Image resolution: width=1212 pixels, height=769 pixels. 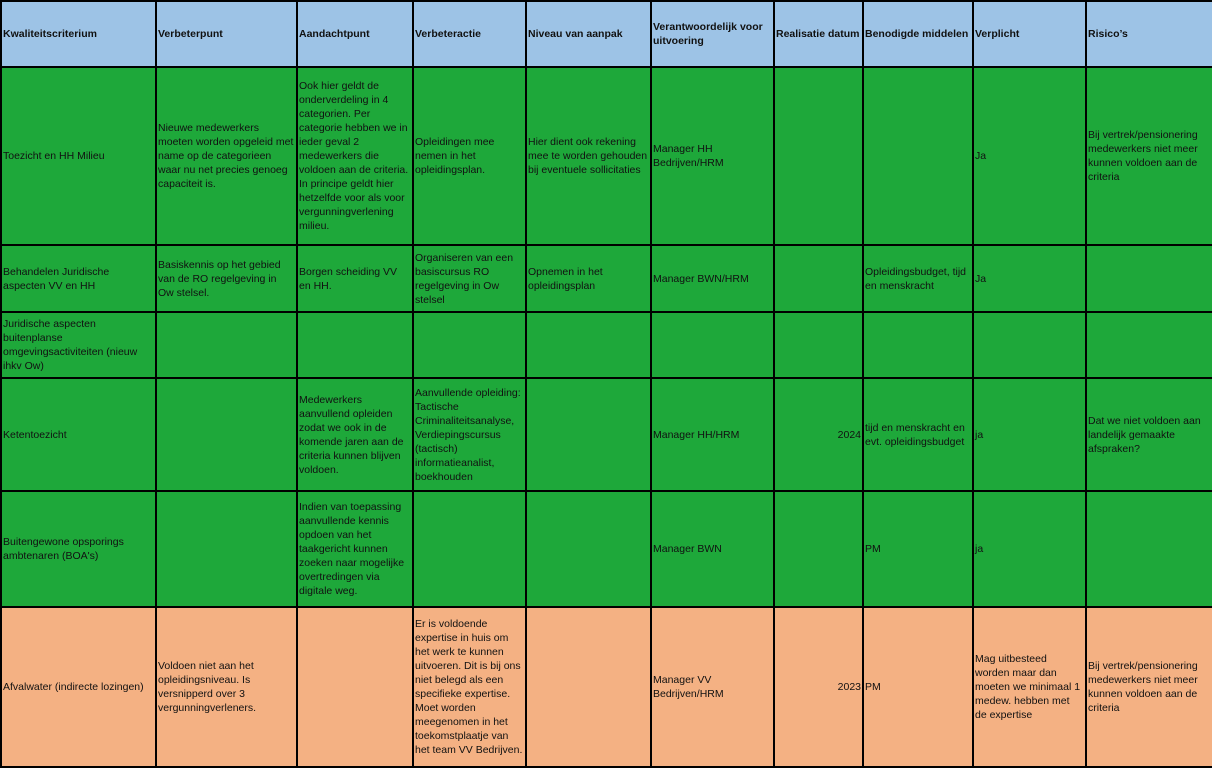 I want to click on cell-content: Verantwoordelijk voor uitvoering, so click(x=708, y=34).